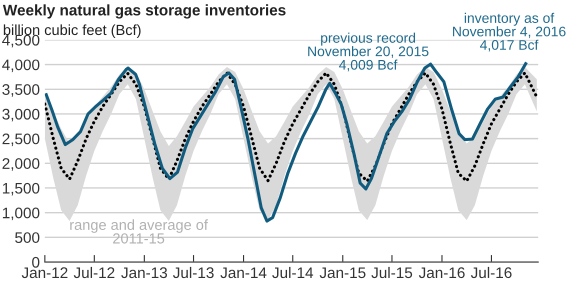  I want to click on y-tick-label: 1,500, so click(21, 189).